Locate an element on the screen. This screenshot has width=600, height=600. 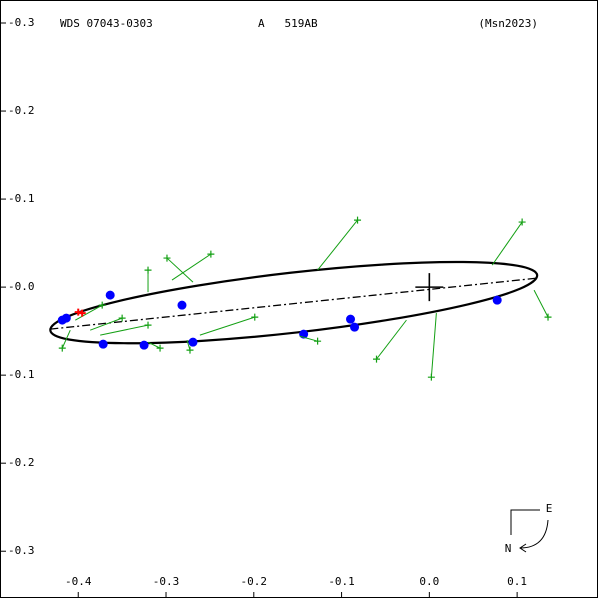
compass-arc is located at coordinates (534, 534).